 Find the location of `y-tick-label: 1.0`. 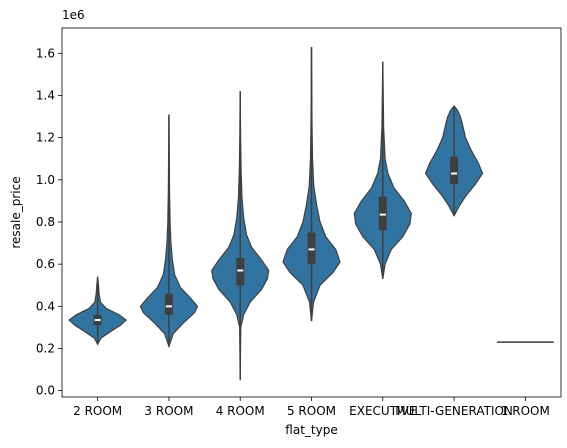

y-tick-label: 1.0 is located at coordinates (45, 180).